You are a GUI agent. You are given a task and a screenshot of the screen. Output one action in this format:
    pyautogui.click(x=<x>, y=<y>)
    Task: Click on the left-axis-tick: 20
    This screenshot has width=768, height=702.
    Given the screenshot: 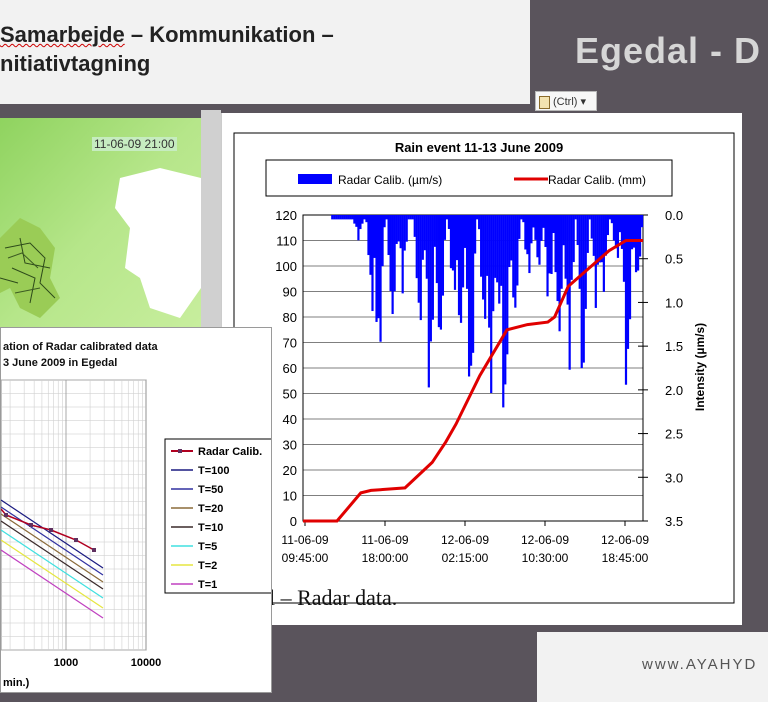 What is the action you would take?
    pyautogui.click(x=290, y=470)
    